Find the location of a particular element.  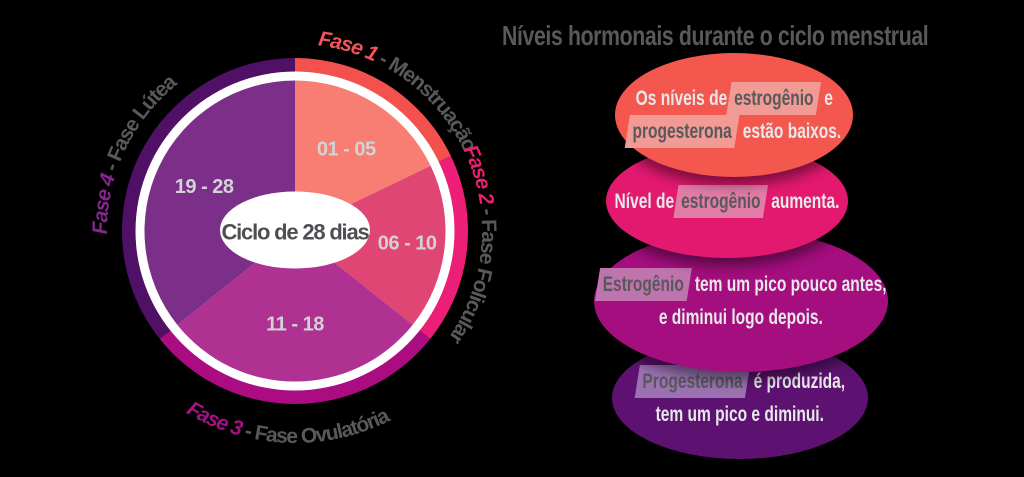

slice-days-label: 01 - 05 is located at coordinates (346, 149).